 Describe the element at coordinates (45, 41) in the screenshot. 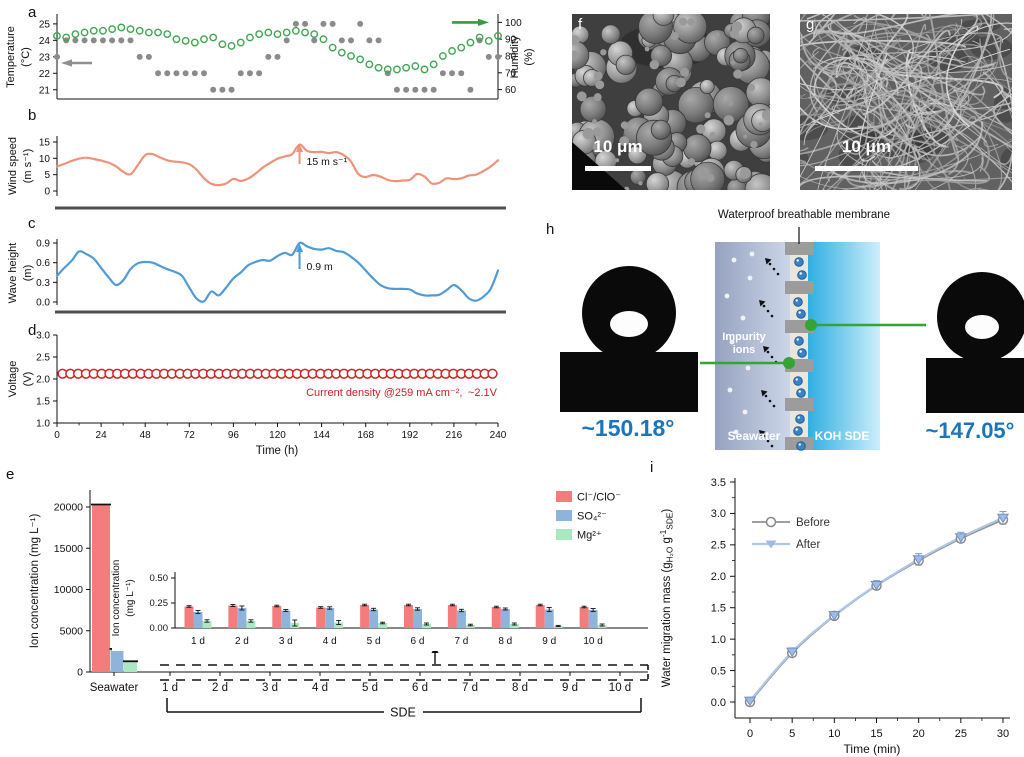

I see `tick-label: 24` at that location.